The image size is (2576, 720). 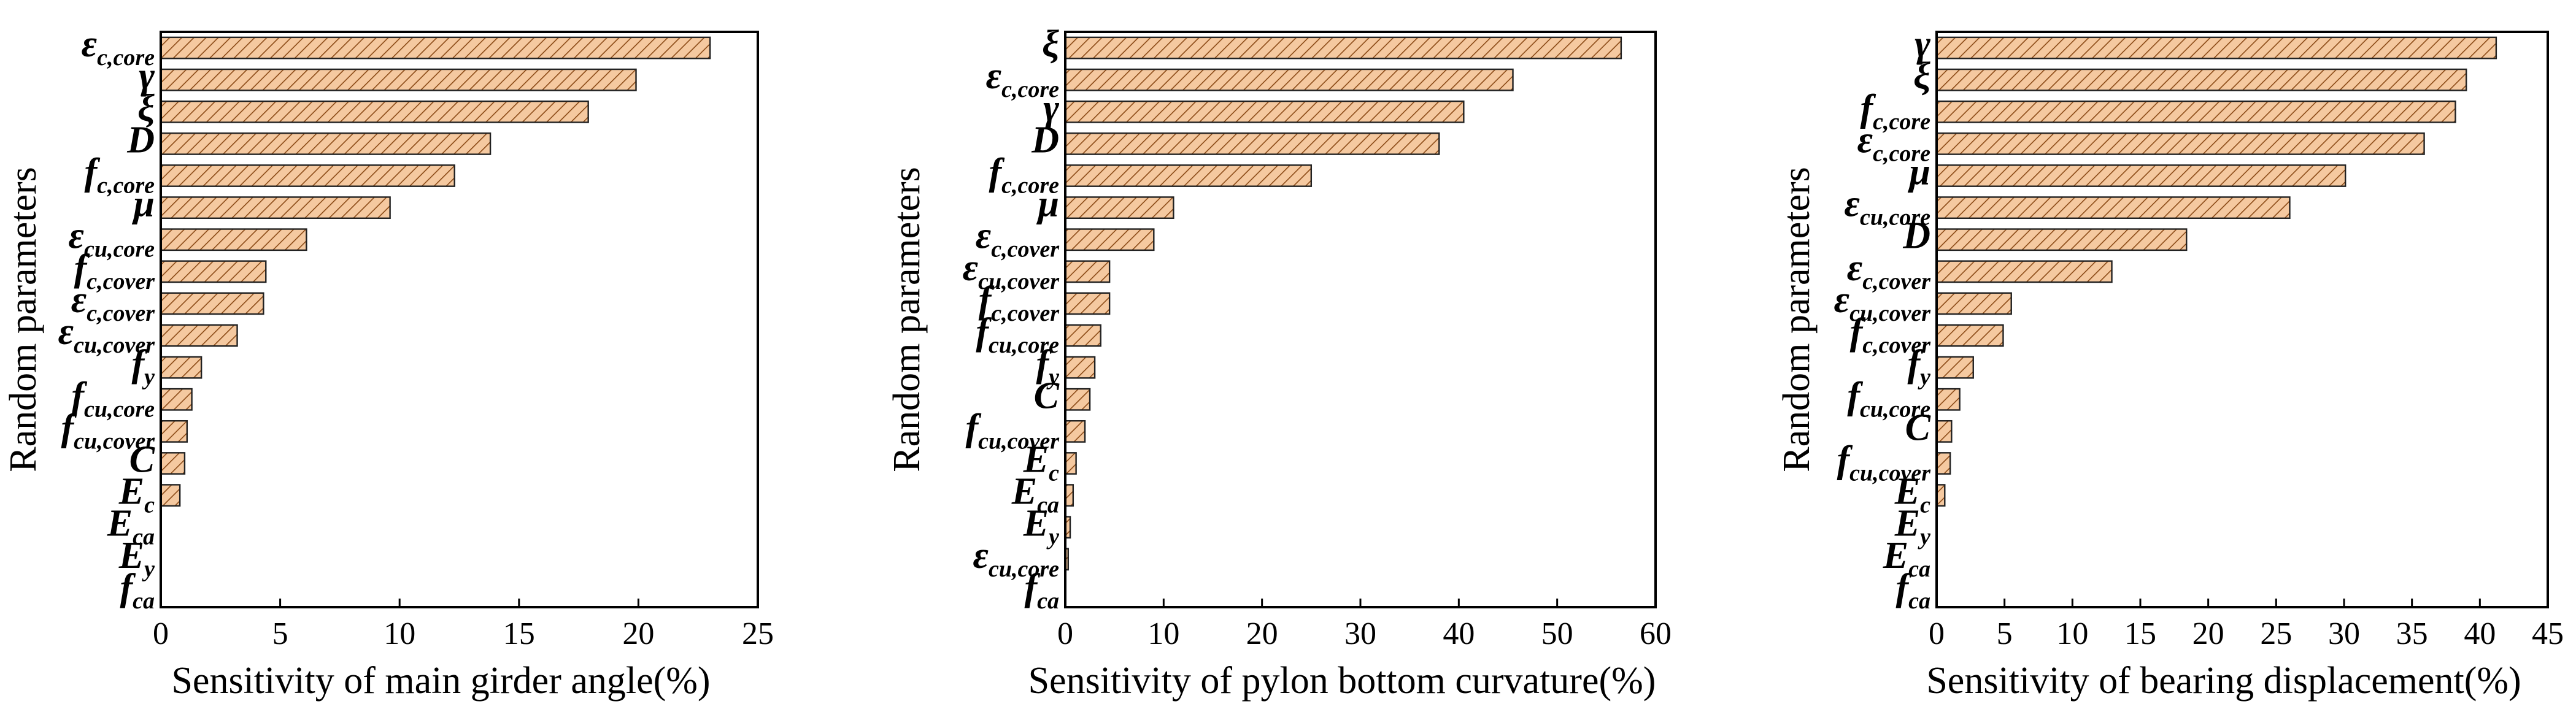 What do you see at coordinates (1459, 633) in the screenshot?
I see `x-tick-label: 40` at bounding box center [1459, 633].